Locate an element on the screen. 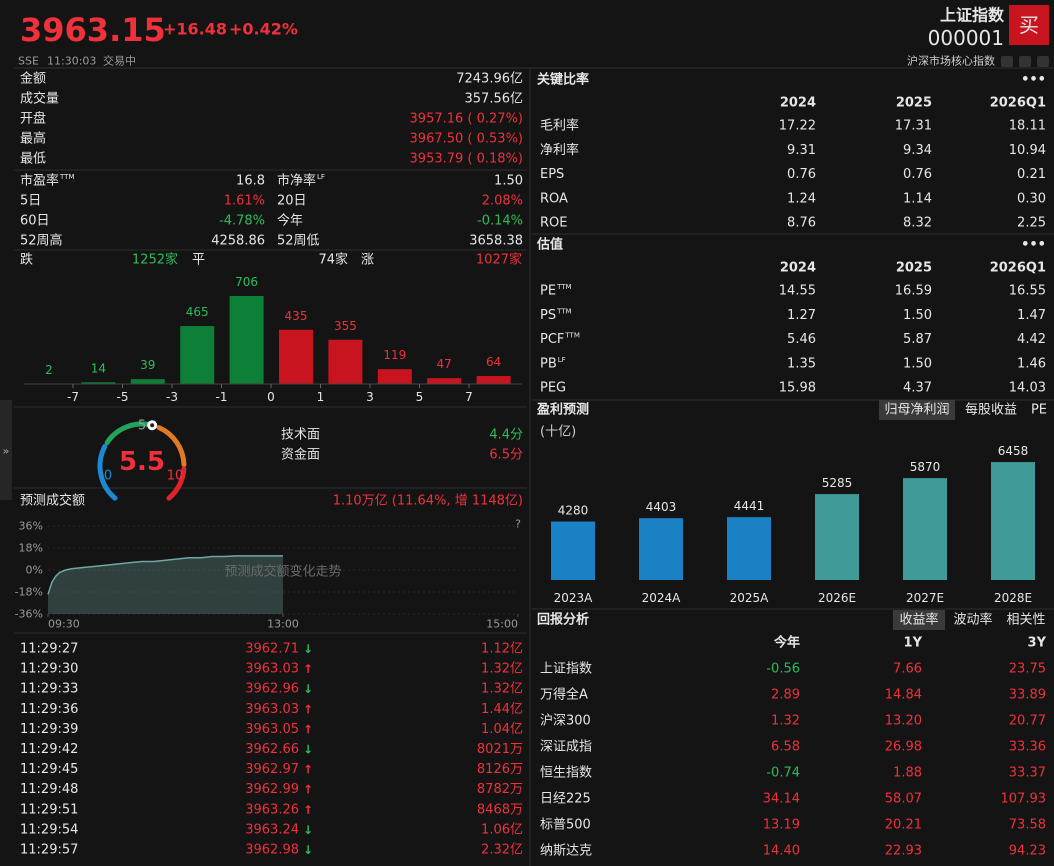  bar-value-label: 435 is located at coordinates (296, 316).